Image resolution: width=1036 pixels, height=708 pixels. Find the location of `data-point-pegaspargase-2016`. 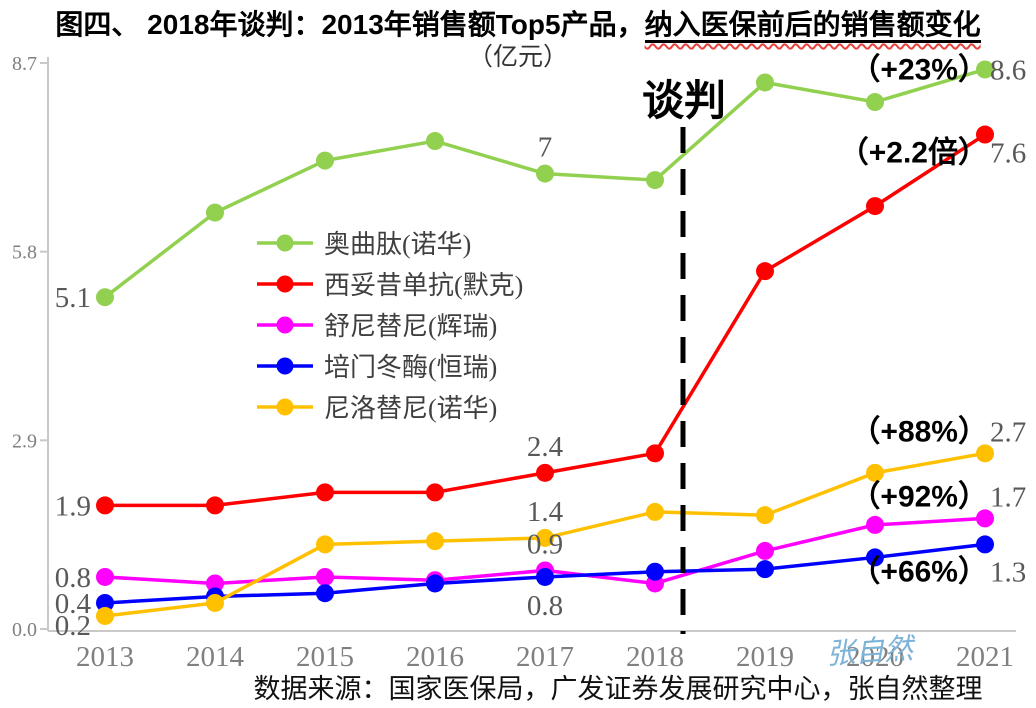

data-point-pegaspargase-2016 is located at coordinates (435, 583).